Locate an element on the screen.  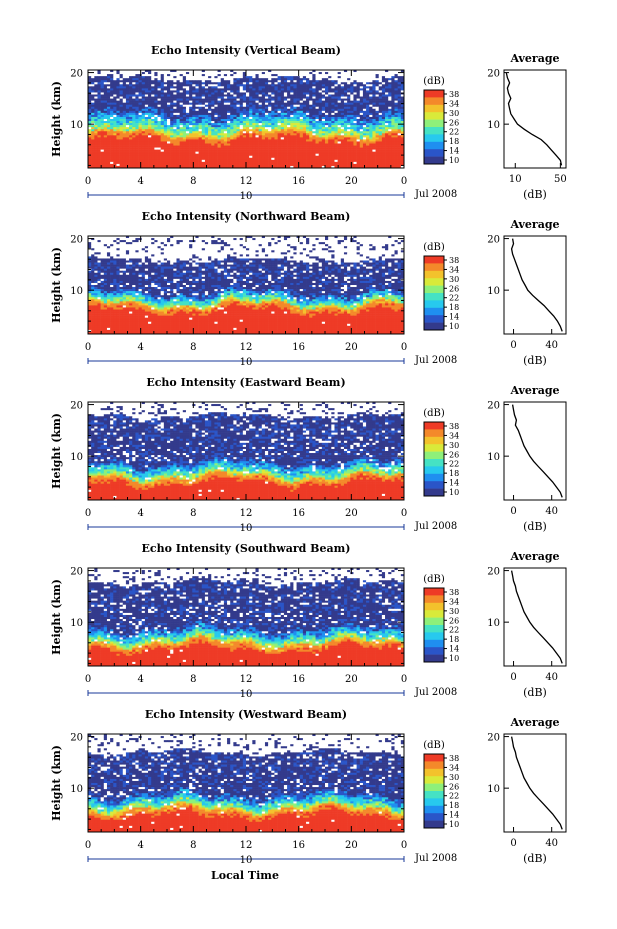
profile-unit: (dB) is located at coordinates (535, 194).